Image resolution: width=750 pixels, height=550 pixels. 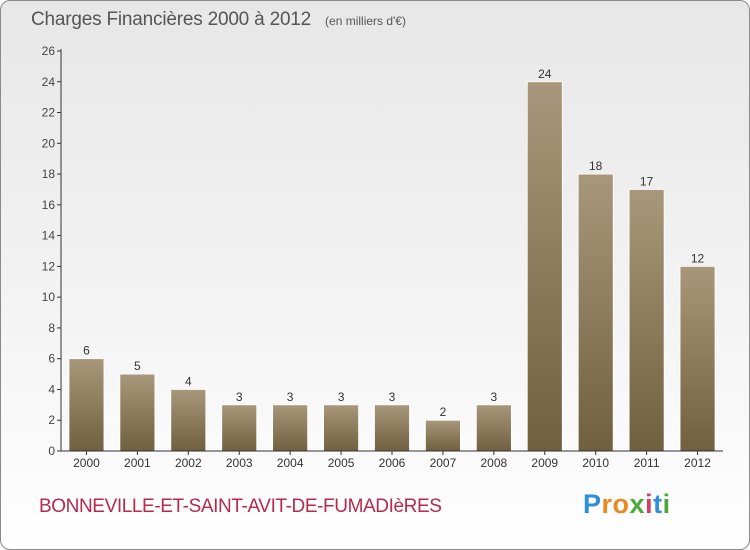 What do you see at coordinates (341, 428) in the screenshot?
I see `bar-2005` at bounding box center [341, 428].